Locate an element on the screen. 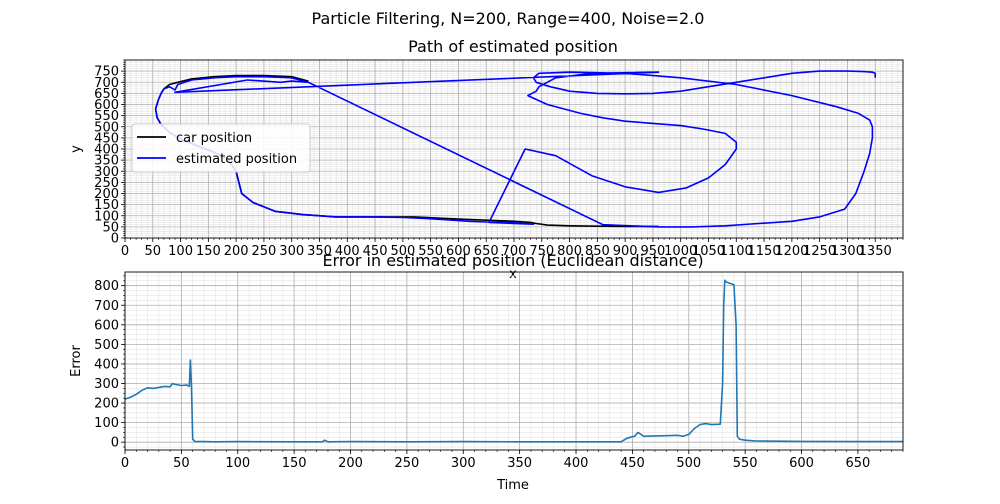  legend: car position estimated position is located at coordinates (221, 148).